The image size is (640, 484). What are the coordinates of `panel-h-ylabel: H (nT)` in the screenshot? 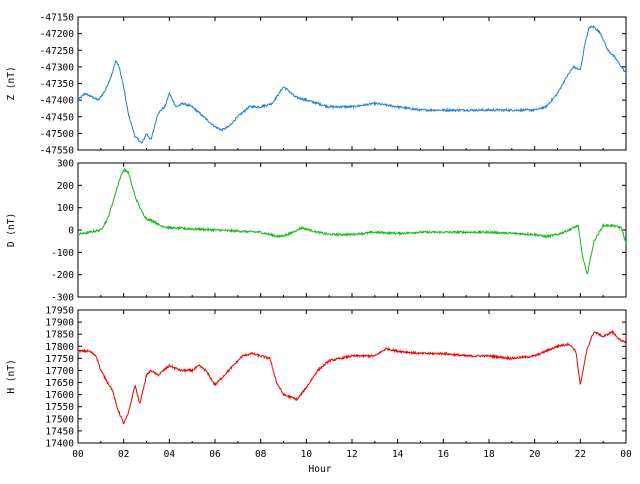 It's located at (11, 376).